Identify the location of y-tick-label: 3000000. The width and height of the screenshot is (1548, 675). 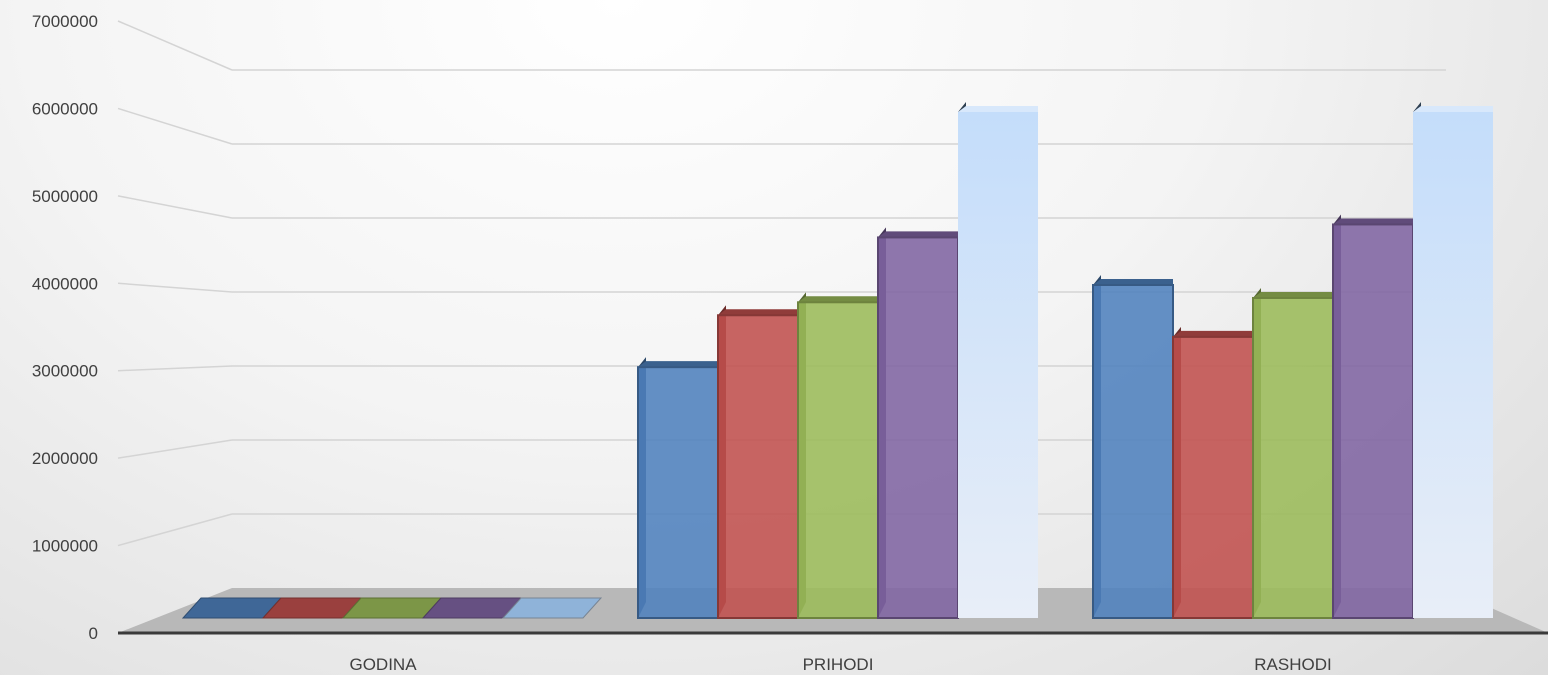
(65, 371).